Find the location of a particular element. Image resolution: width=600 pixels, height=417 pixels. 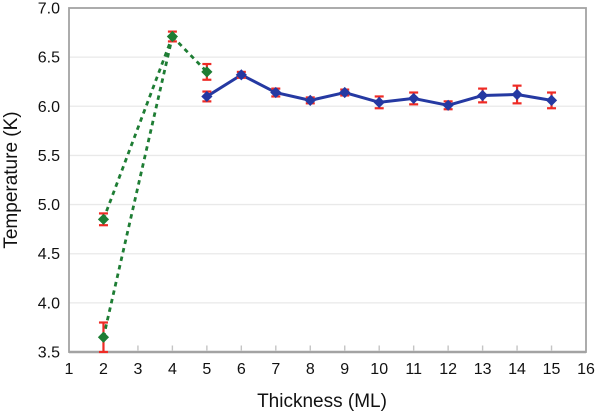

x-tick-label: 7 is located at coordinates (275, 369).